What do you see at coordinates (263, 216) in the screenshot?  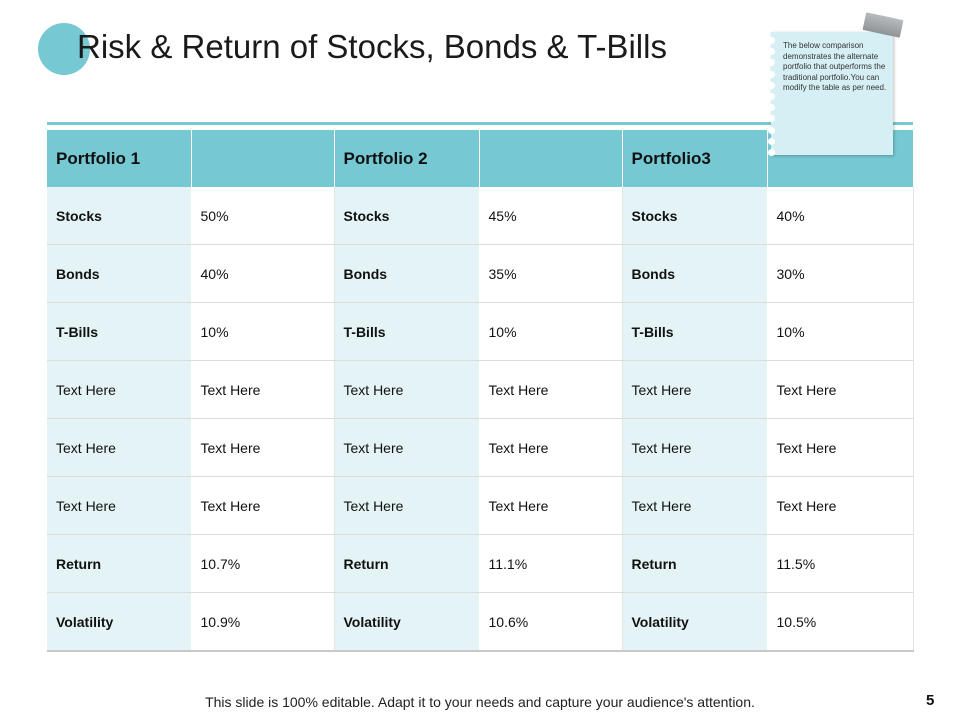 I see `value-cell: 50%` at bounding box center [263, 216].